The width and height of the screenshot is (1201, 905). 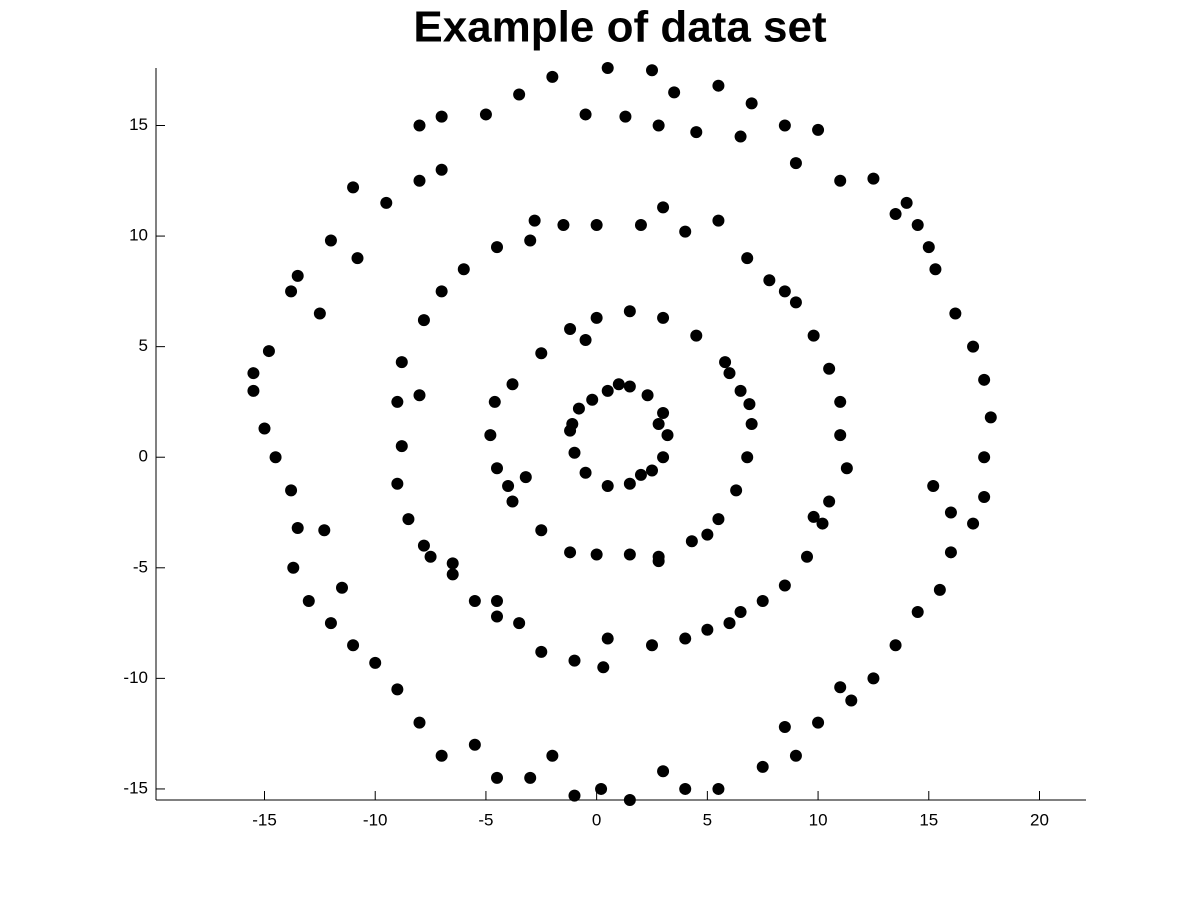 What do you see at coordinates (375, 819) in the screenshot?
I see `x-tick-label: -10` at bounding box center [375, 819].